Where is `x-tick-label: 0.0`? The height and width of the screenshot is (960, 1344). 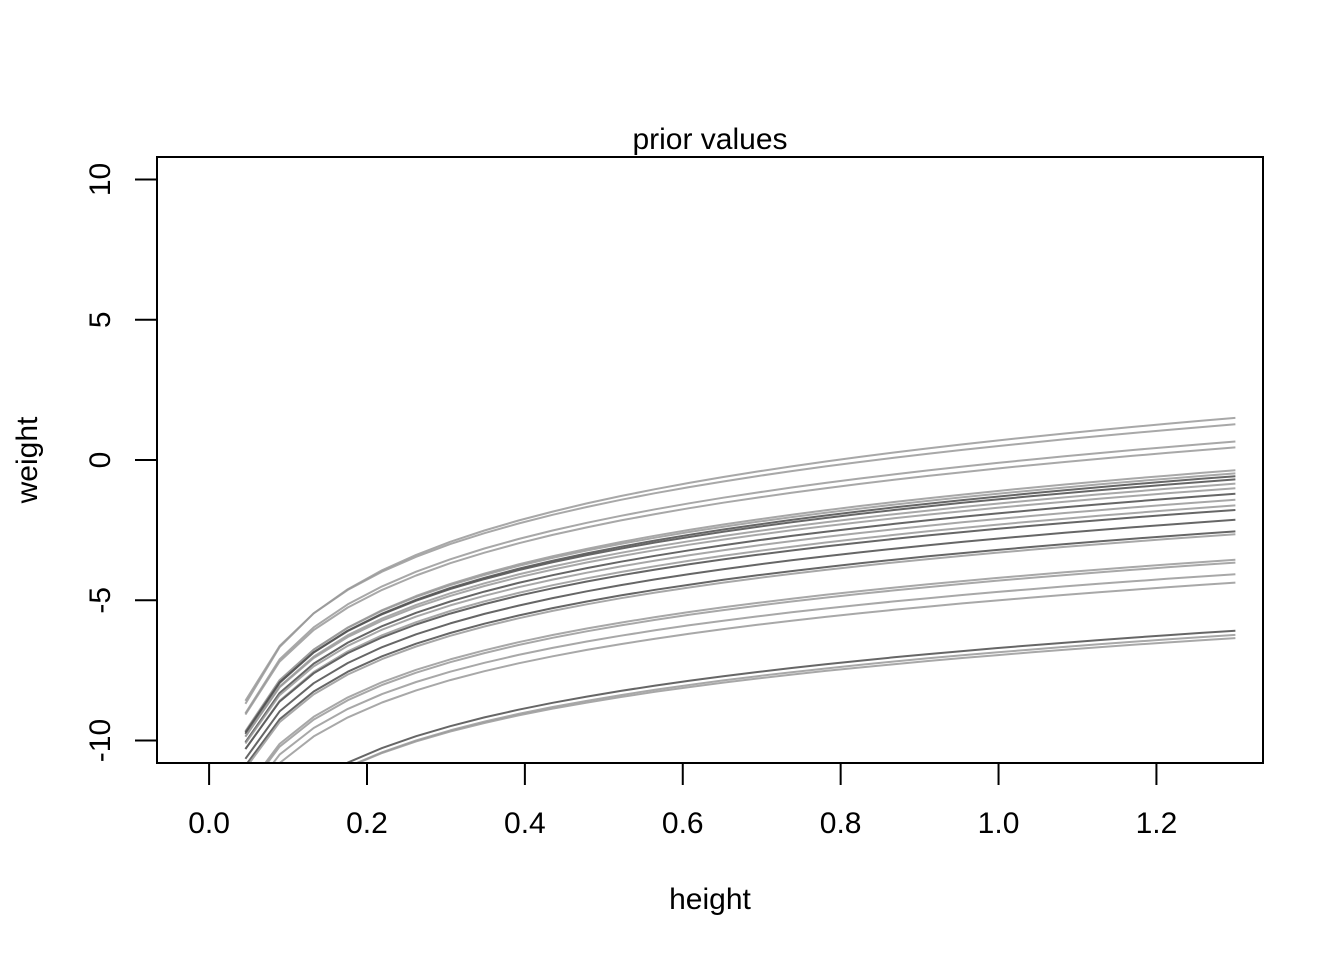
x-tick-label: 0.0 is located at coordinates (209, 823).